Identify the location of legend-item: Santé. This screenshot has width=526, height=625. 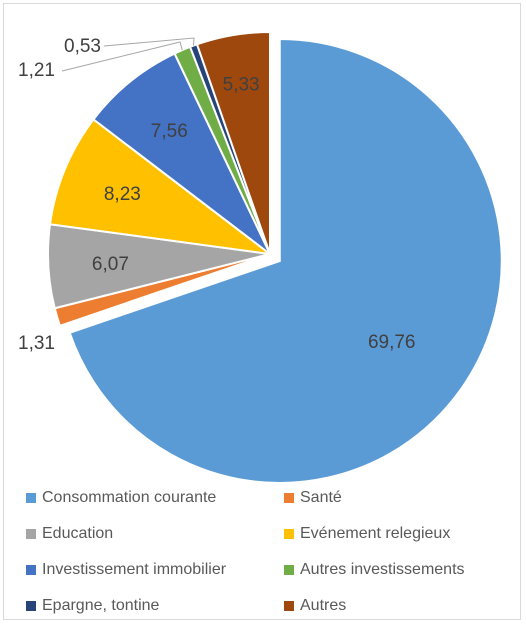
(395, 498).